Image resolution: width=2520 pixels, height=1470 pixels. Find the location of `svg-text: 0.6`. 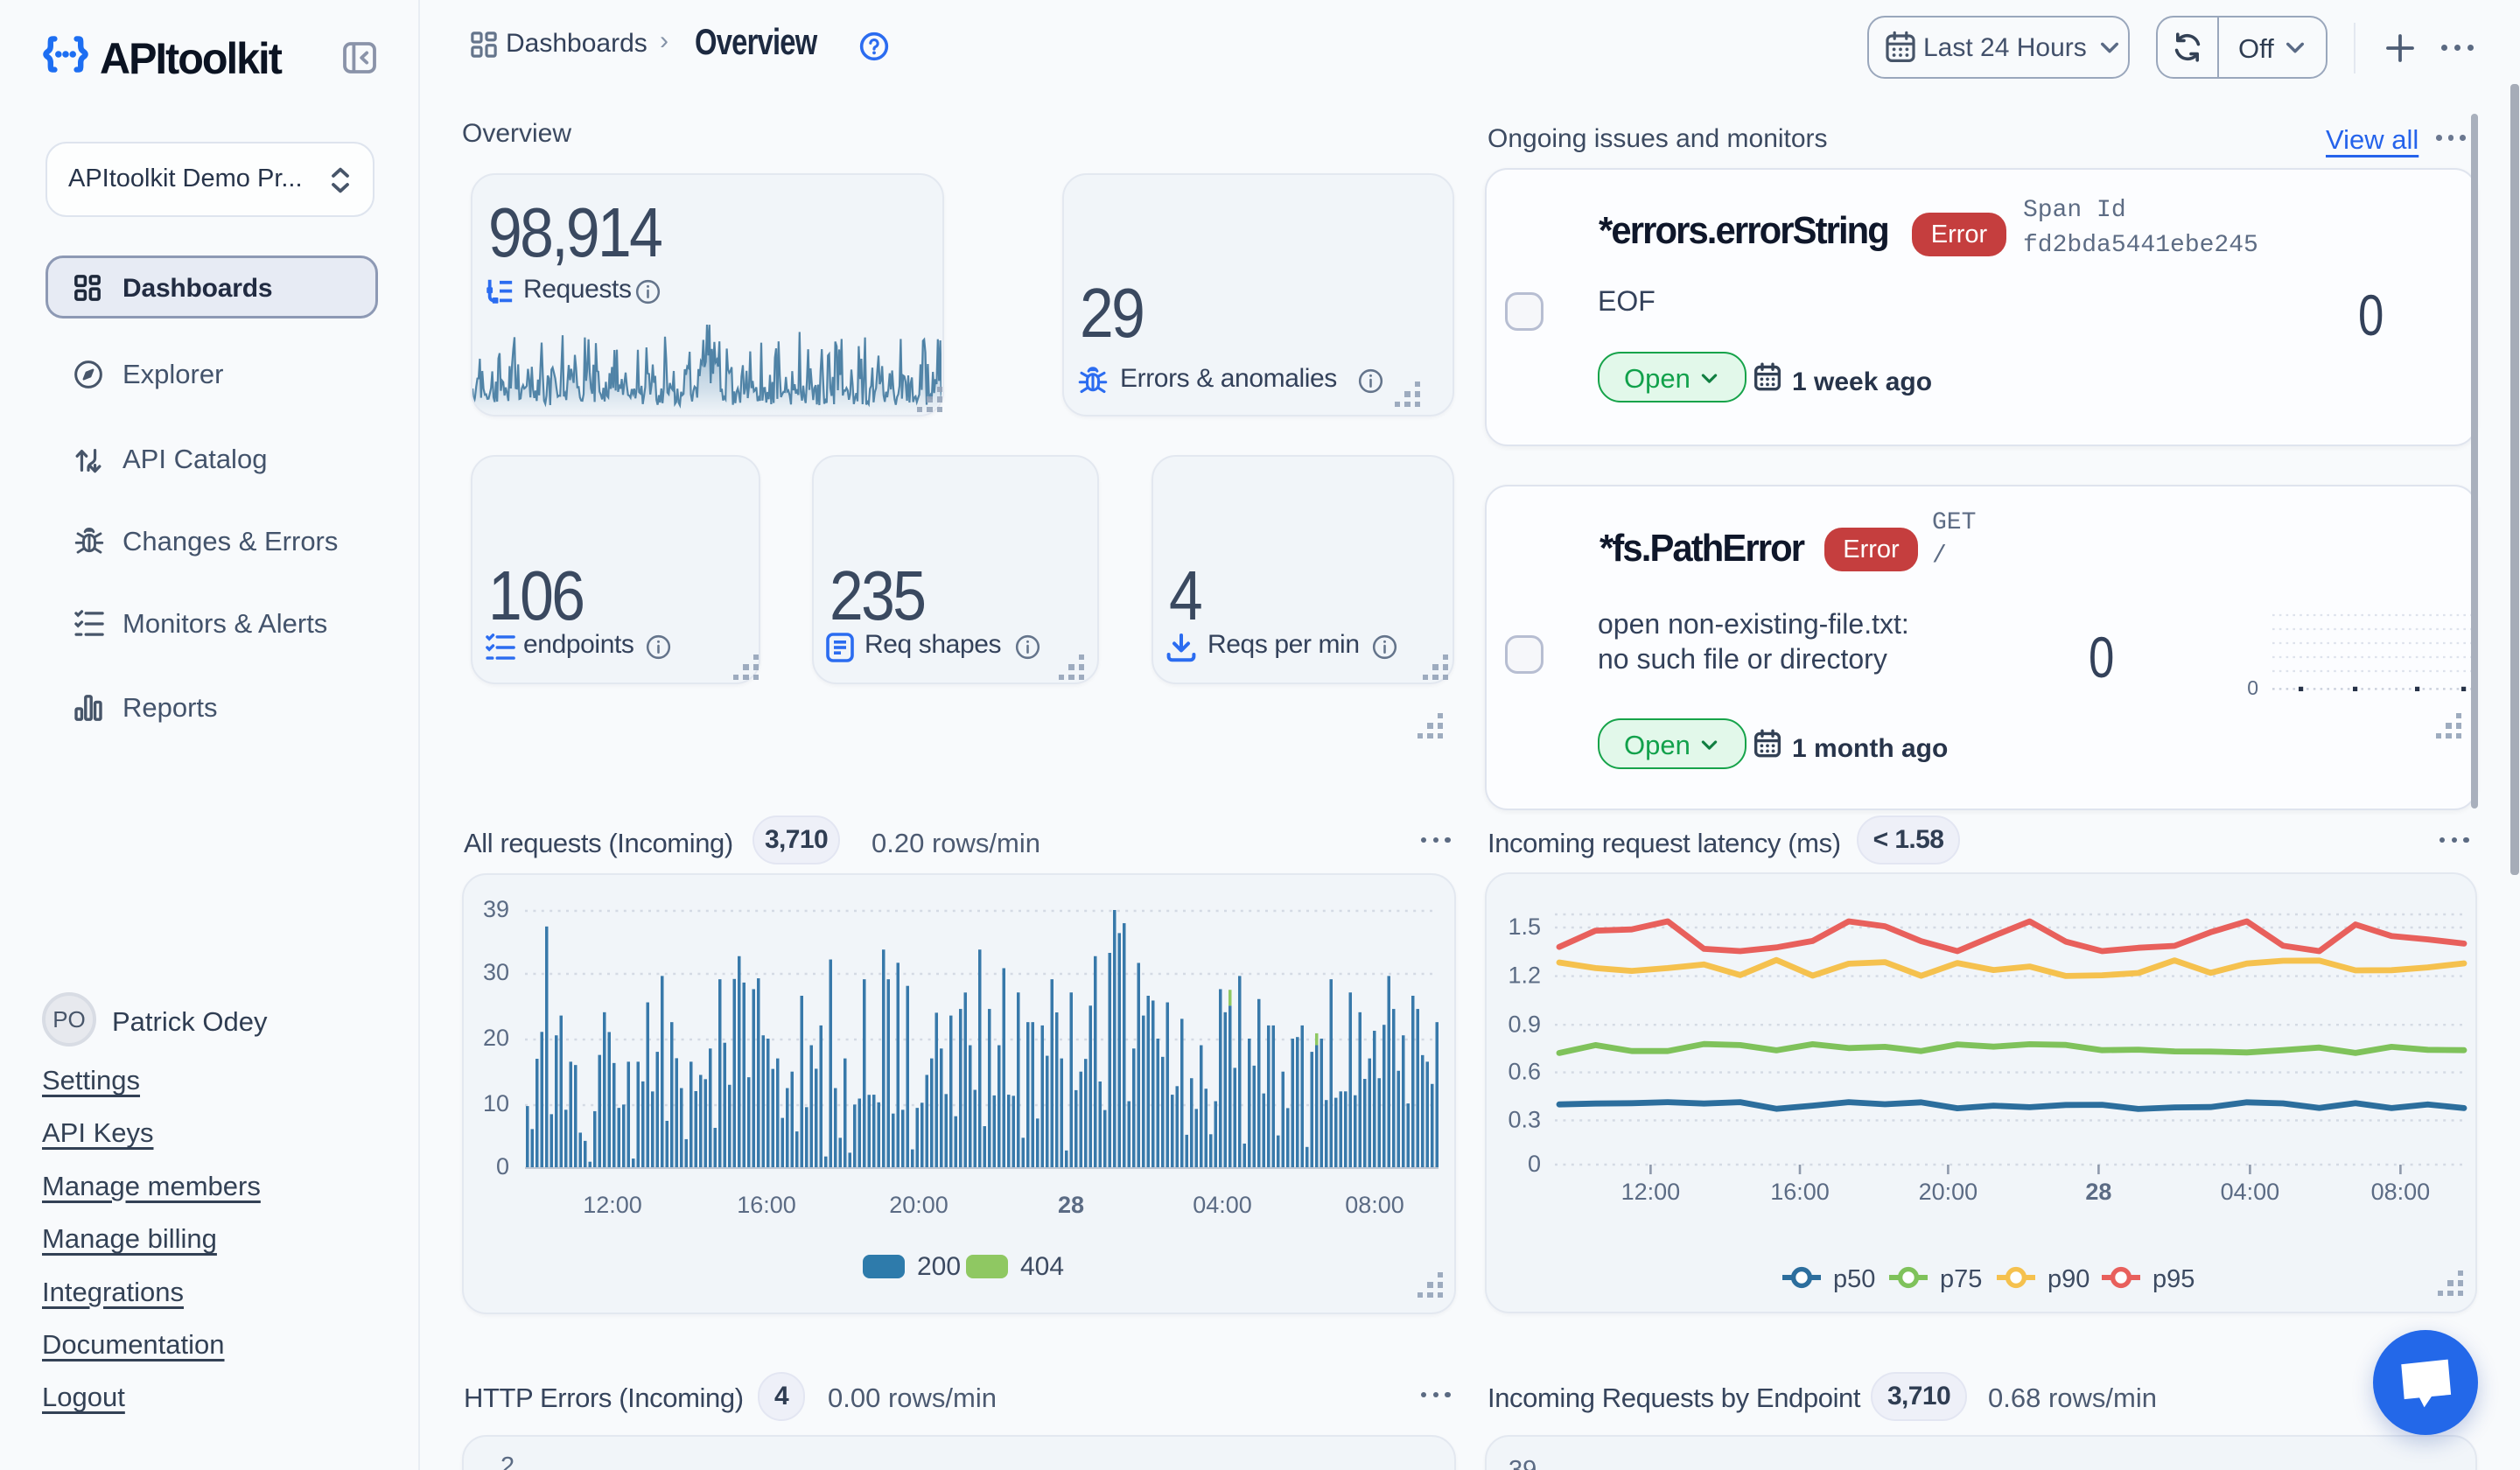

svg-text: 0.6 is located at coordinates (1524, 1072).